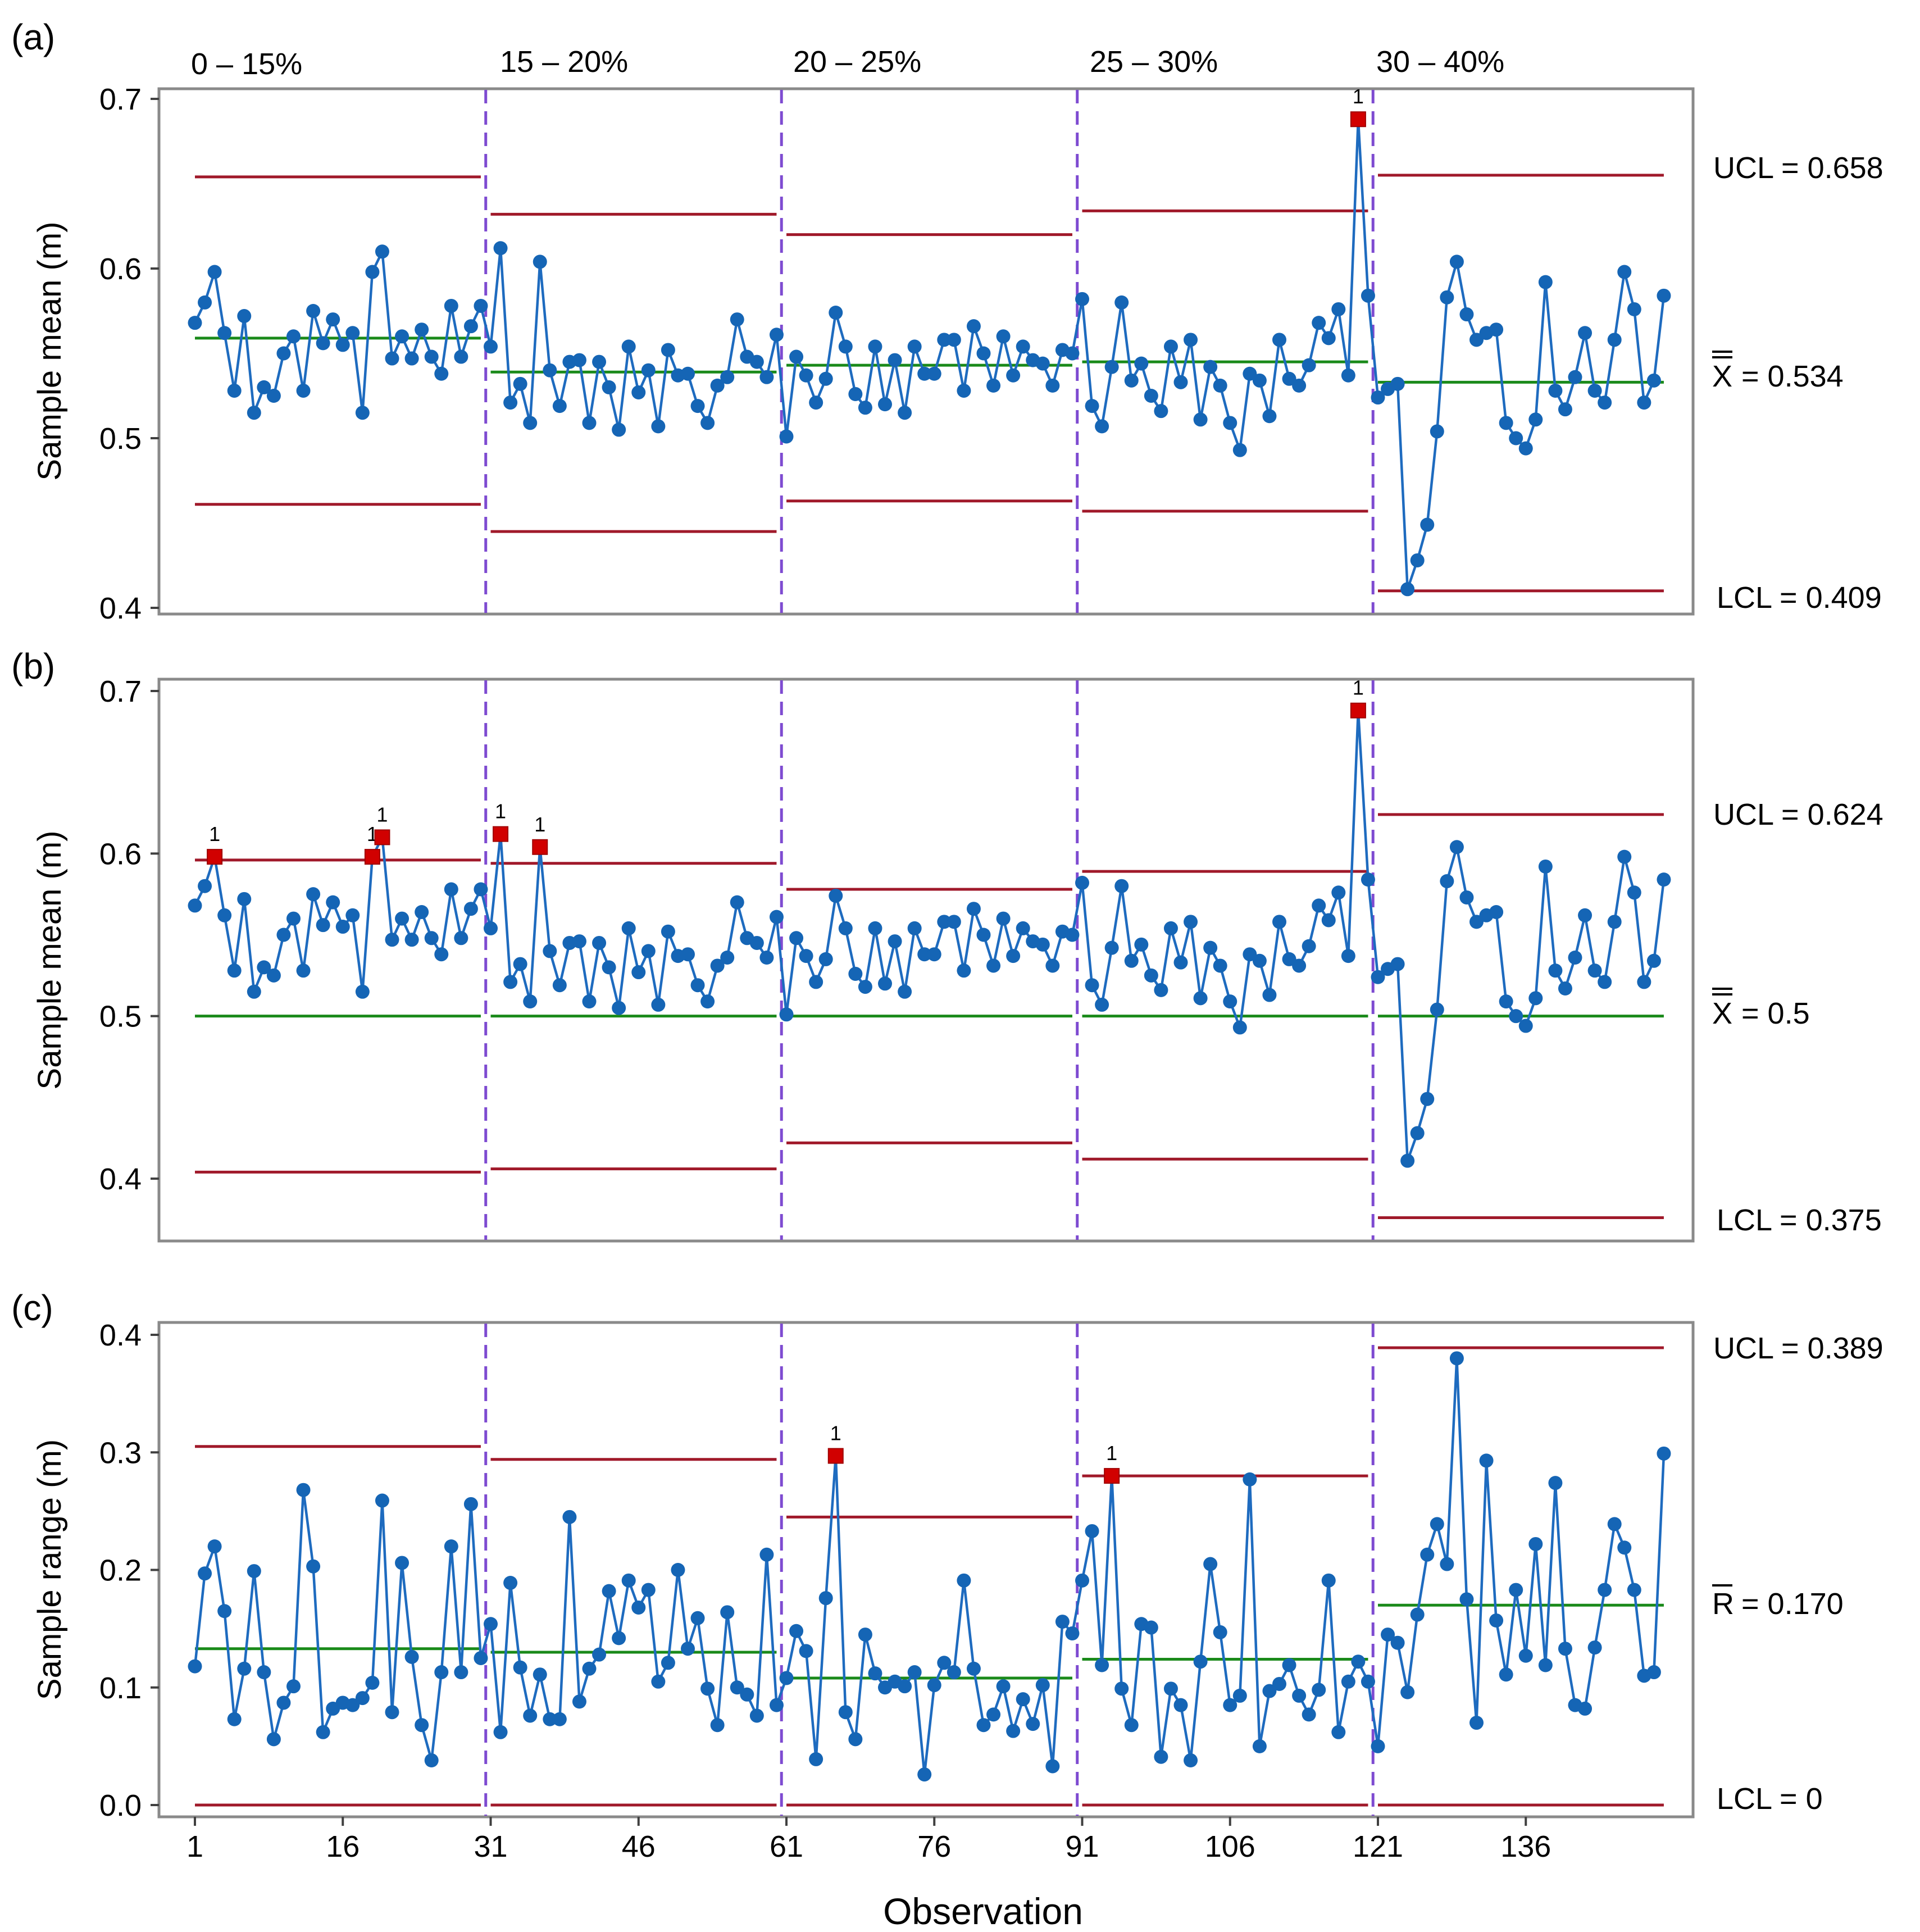 The image size is (1920, 1932). I want to click on x-axis-title: Observation, so click(983, 1911).